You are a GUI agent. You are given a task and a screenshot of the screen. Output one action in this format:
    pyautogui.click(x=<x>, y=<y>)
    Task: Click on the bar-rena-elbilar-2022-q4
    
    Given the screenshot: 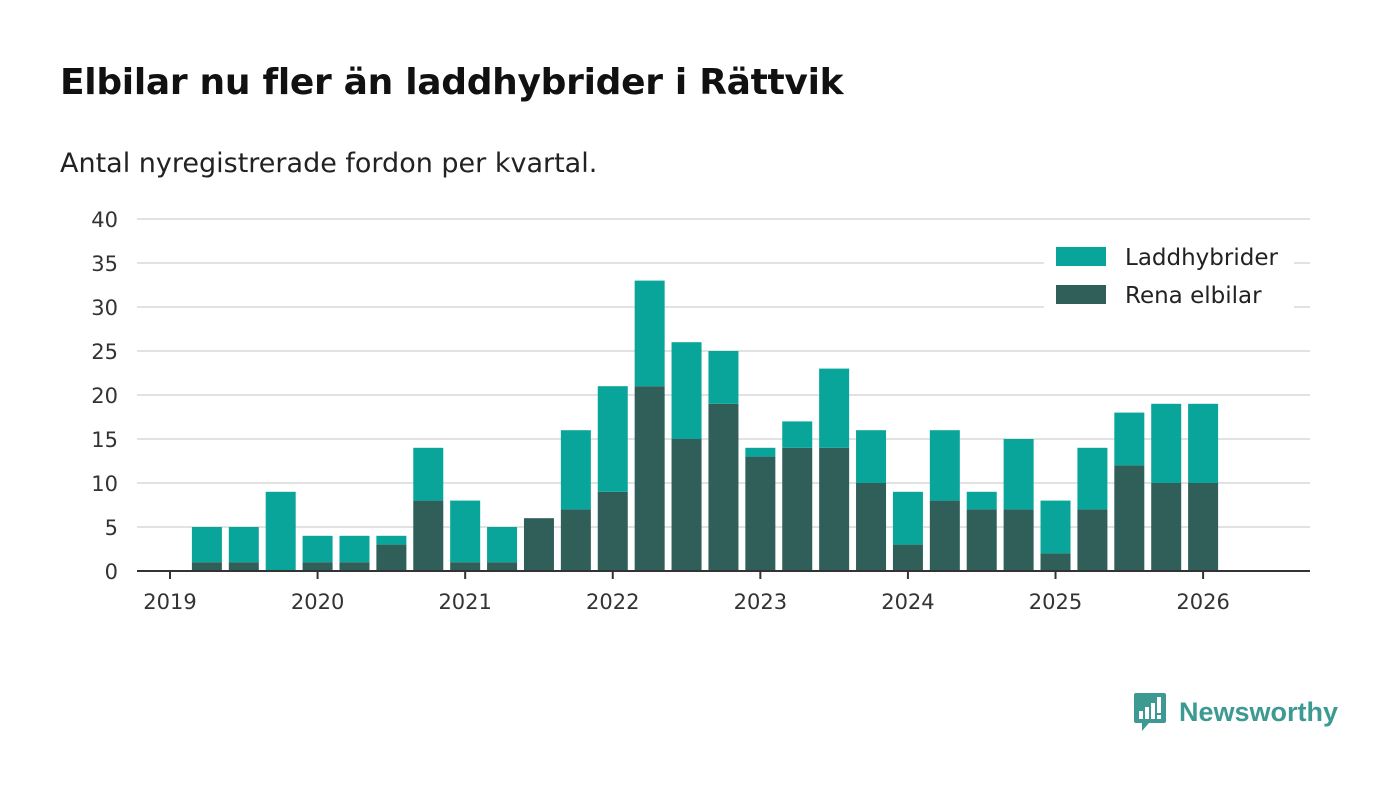 What is the action you would take?
    pyautogui.click(x=723, y=487)
    